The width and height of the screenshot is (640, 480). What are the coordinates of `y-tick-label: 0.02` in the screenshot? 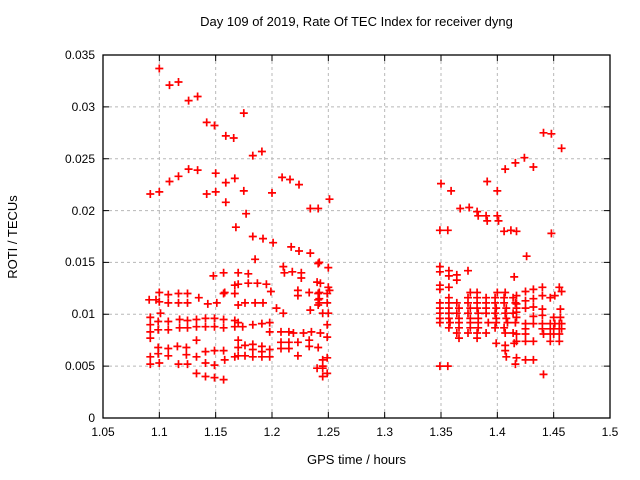 It's located at (83, 210).